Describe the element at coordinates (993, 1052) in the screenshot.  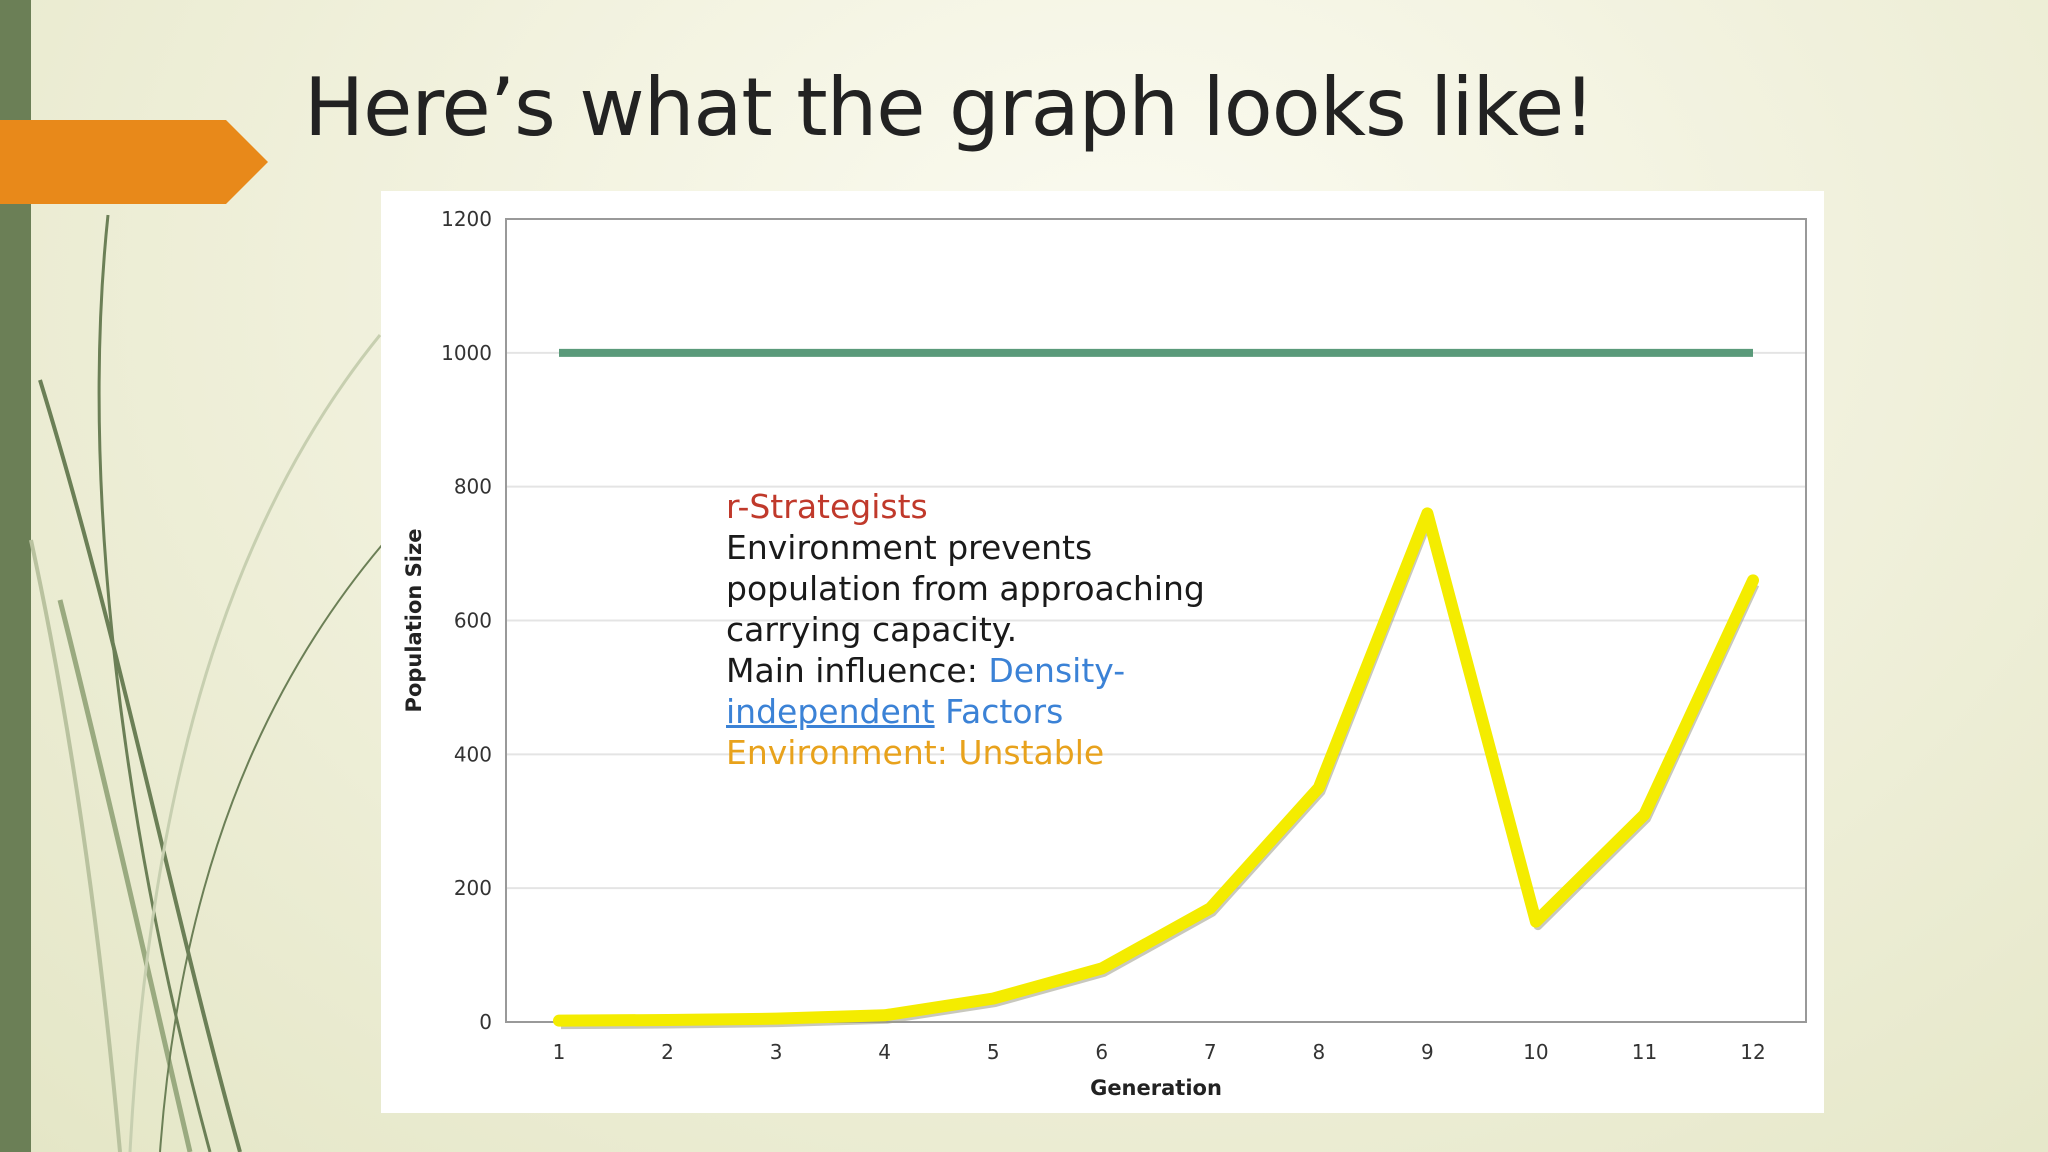
I see `x-tick-label: 5` at that location.